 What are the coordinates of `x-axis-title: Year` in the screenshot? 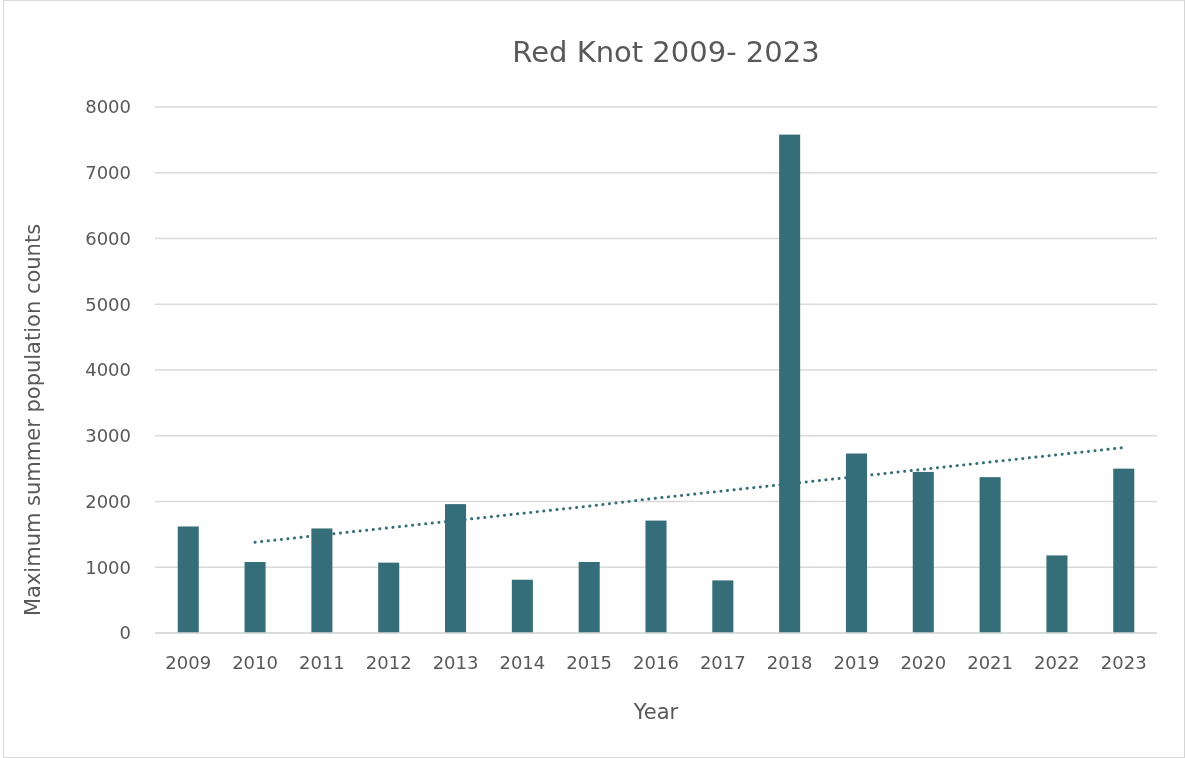 It's located at (655, 712).